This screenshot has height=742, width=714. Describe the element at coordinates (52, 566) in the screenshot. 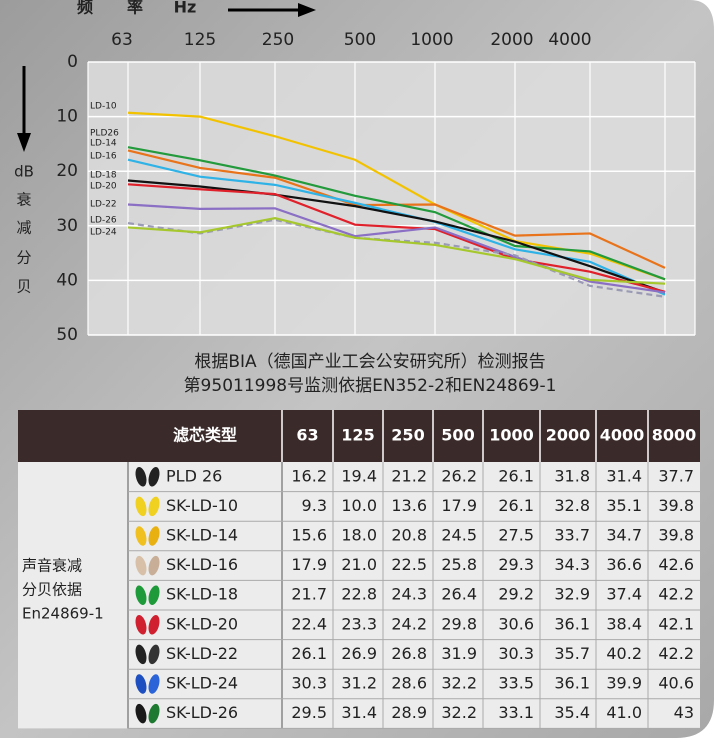

I see `group-label: 声音衰减` at that location.